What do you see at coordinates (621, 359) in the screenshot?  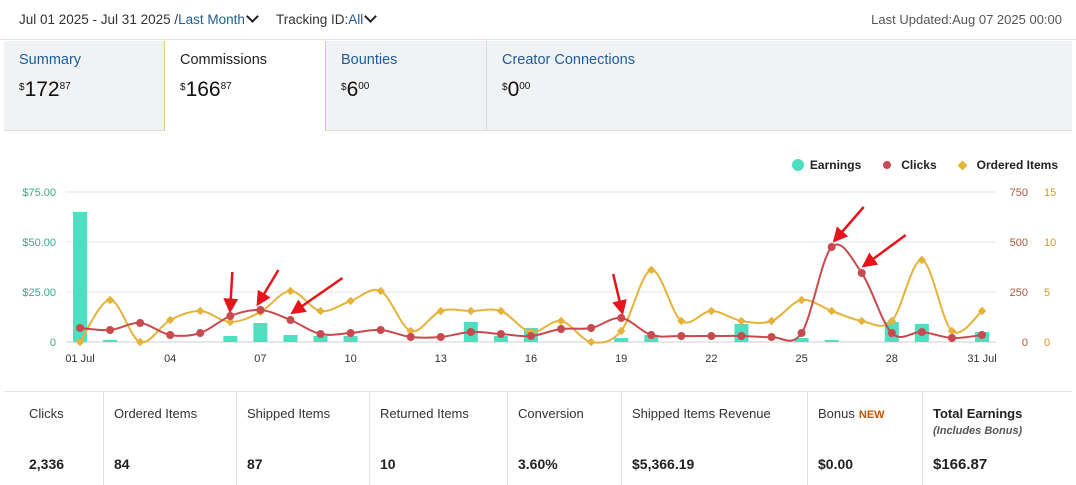 I see `x-axis-tick-label: 19` at bounding box center [621, 359].